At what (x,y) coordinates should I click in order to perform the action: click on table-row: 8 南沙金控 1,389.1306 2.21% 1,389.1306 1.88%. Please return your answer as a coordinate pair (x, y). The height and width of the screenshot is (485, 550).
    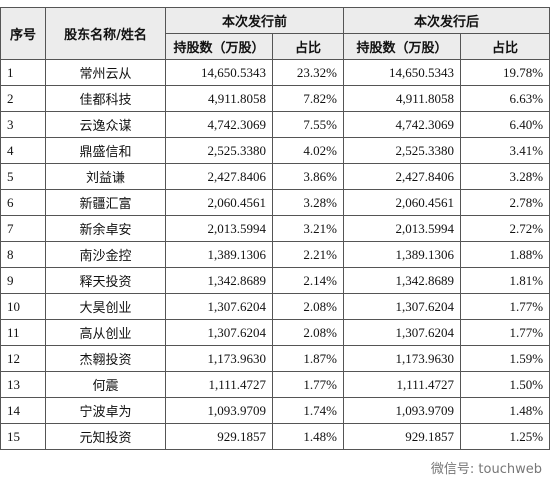
    Looking at the image, I should click on (275, 254).